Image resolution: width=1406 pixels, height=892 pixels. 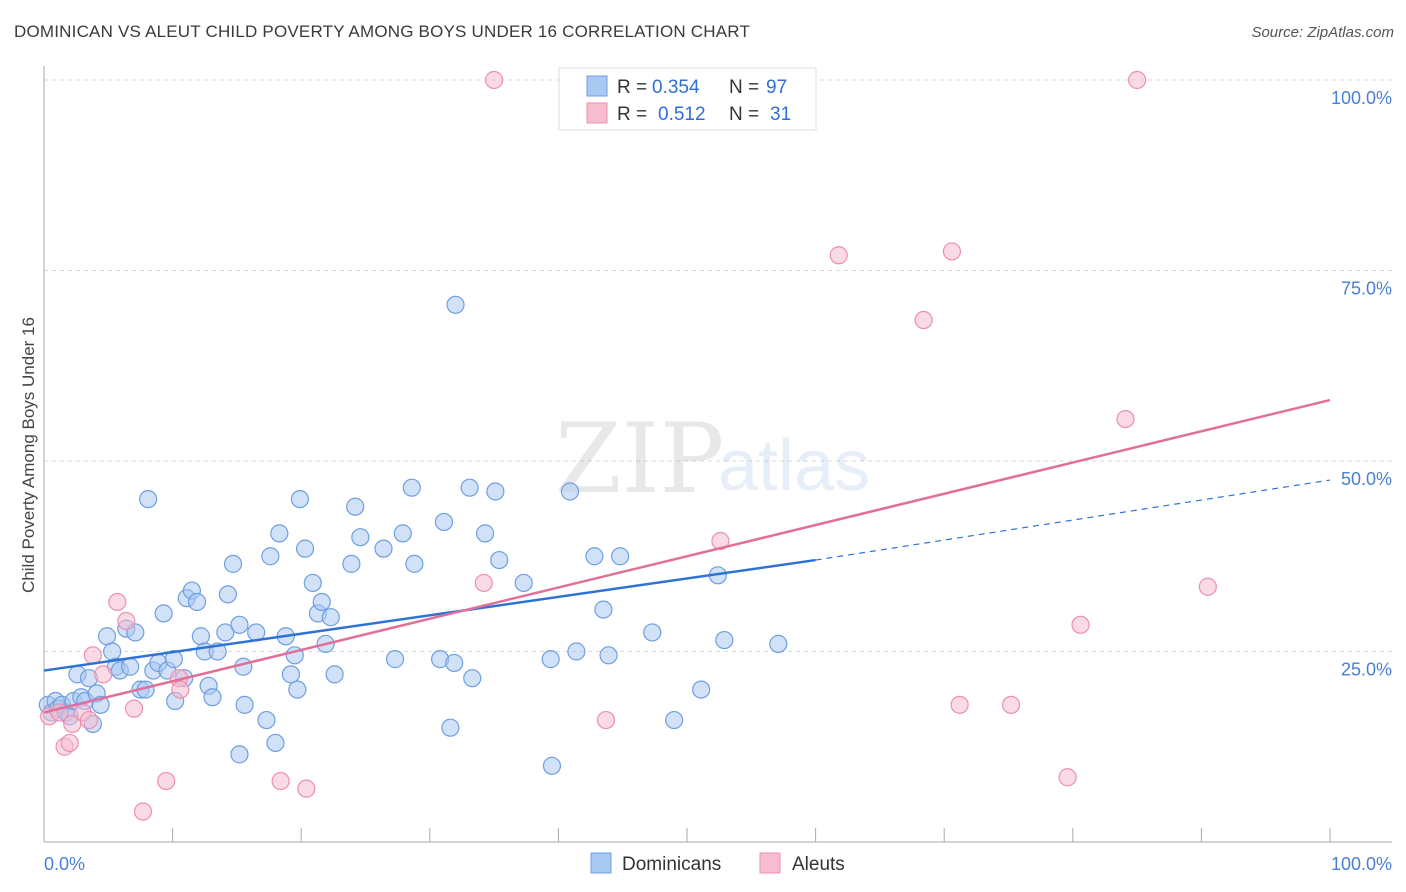 I want to click on x-tick-label-max: 100.0%, so click(x=1361, y=864).